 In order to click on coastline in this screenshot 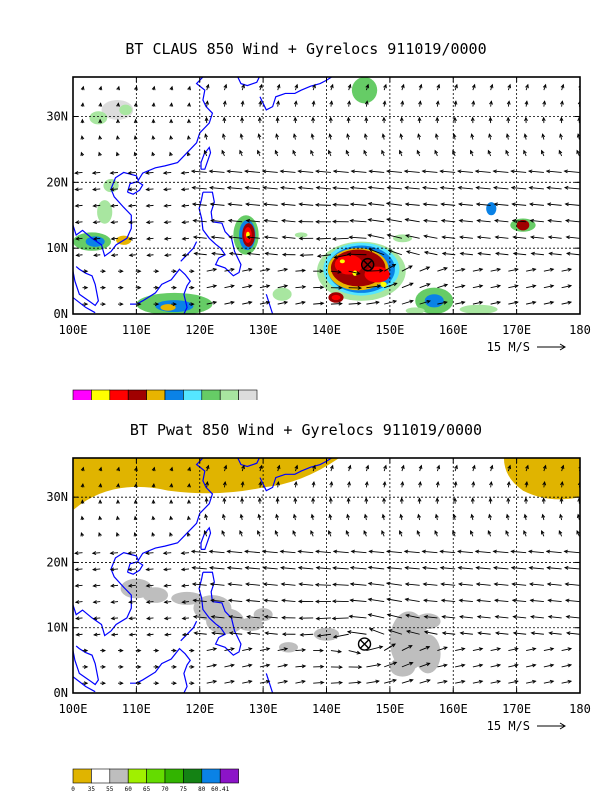, I will do `click(295, 475)`.